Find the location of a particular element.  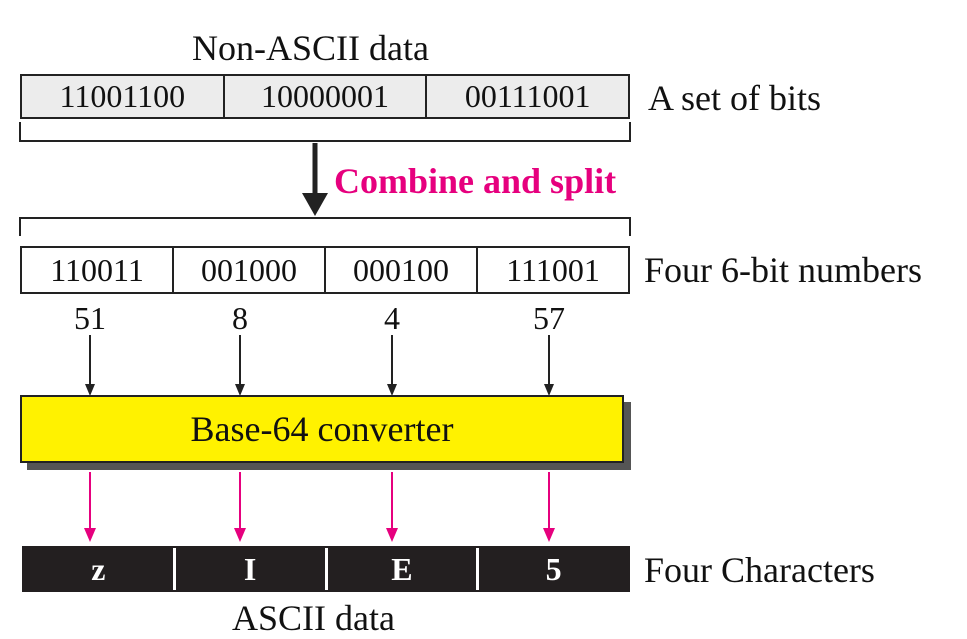

characters-row: z I E 5 is located at coordinates (326, 569).